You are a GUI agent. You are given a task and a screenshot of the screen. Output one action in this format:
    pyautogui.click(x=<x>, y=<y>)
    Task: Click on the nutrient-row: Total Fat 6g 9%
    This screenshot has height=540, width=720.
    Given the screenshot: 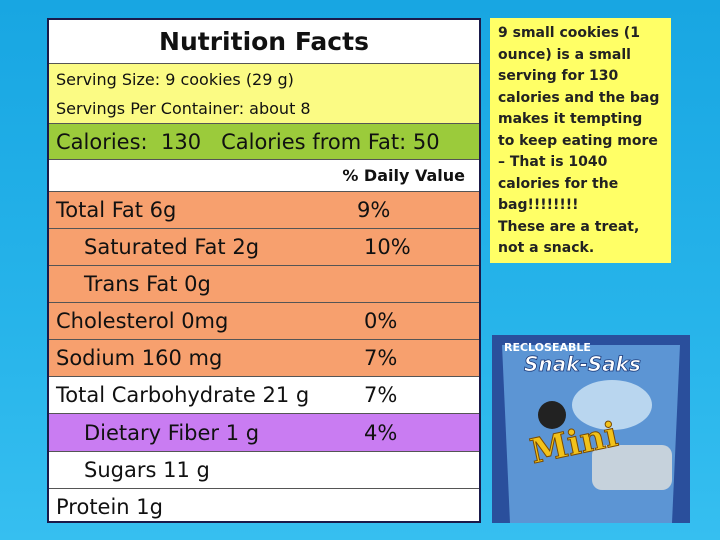 What is the action you would take?
    pyautogui.click(x=264, y=210)
    